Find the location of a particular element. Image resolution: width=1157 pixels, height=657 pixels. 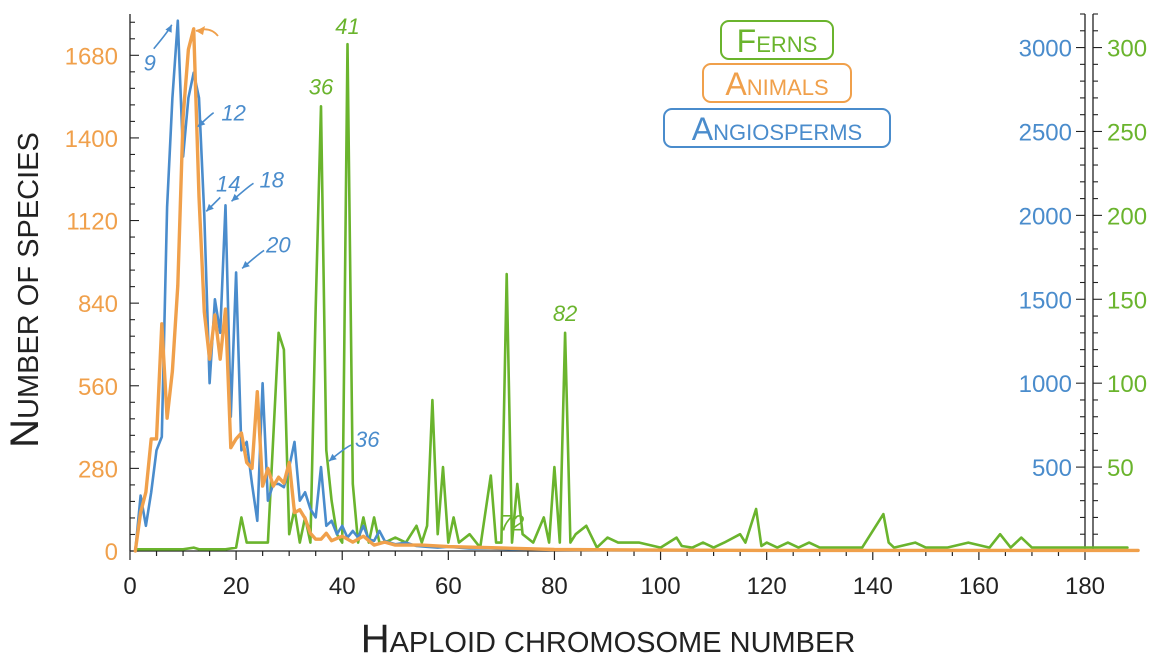

legend-box-animals is located at coordinates (777, 83).